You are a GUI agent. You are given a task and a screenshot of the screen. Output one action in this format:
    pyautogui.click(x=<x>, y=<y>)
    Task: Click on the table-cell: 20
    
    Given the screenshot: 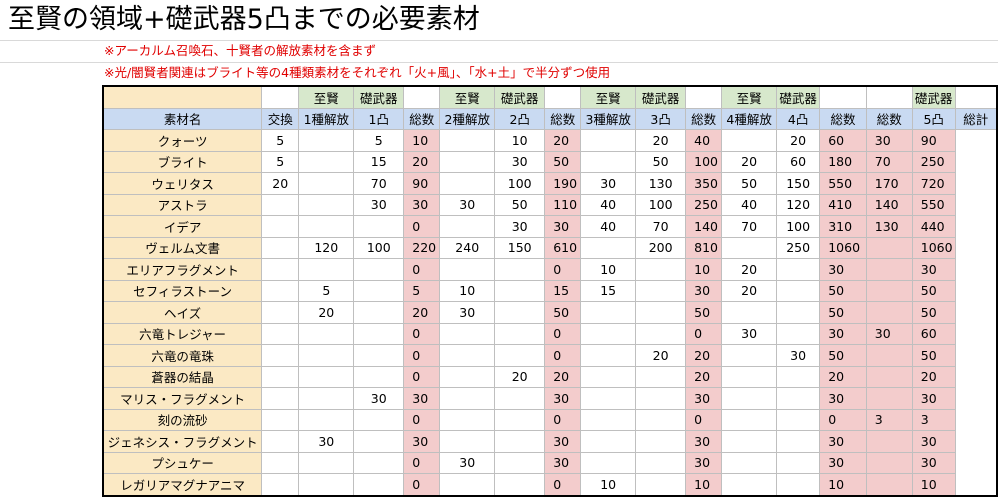 What is the action you would take?
    pyautogui.click(x=704, y=376)
    